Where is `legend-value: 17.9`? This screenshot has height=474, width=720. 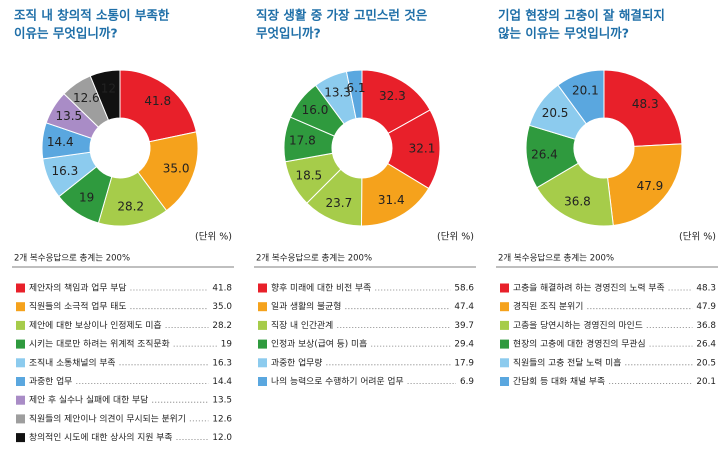 legend-value: 17.9 is located at coordinates (464, 363).